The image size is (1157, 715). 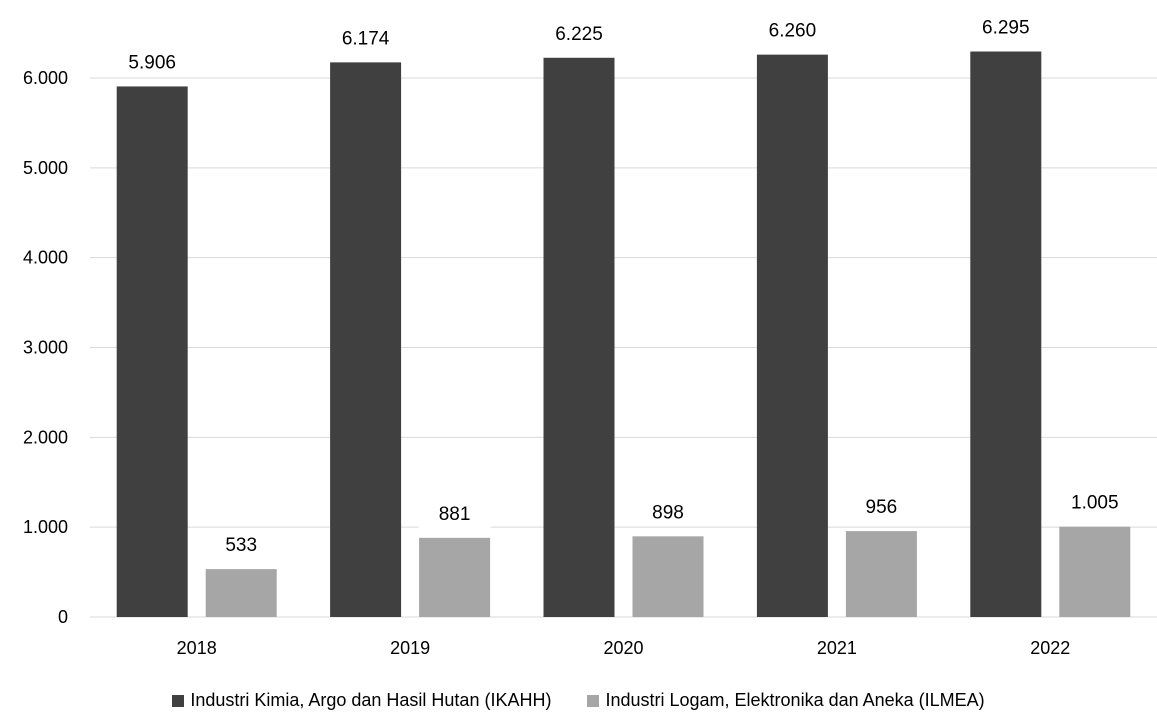 I want to click on data-label: 5.906, so click(x=152, y=62).